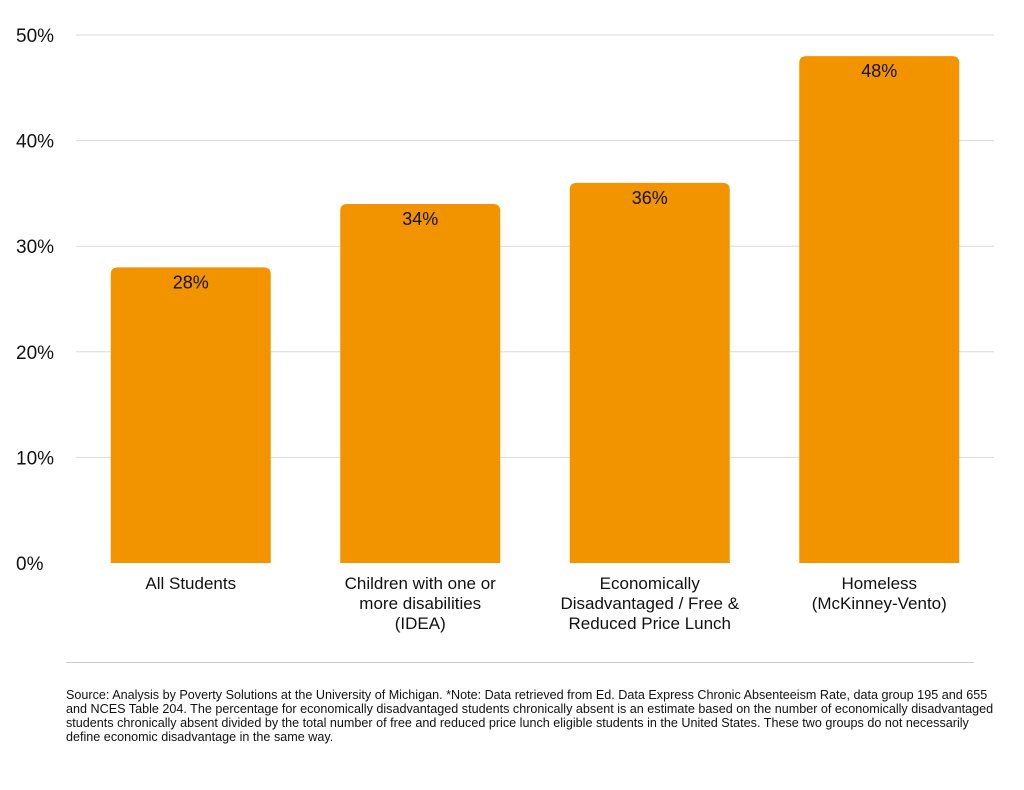  Describe the element at coordinates (420, 623) in the screenshot. I see `x-tick-label: (IDEA)` at that location.